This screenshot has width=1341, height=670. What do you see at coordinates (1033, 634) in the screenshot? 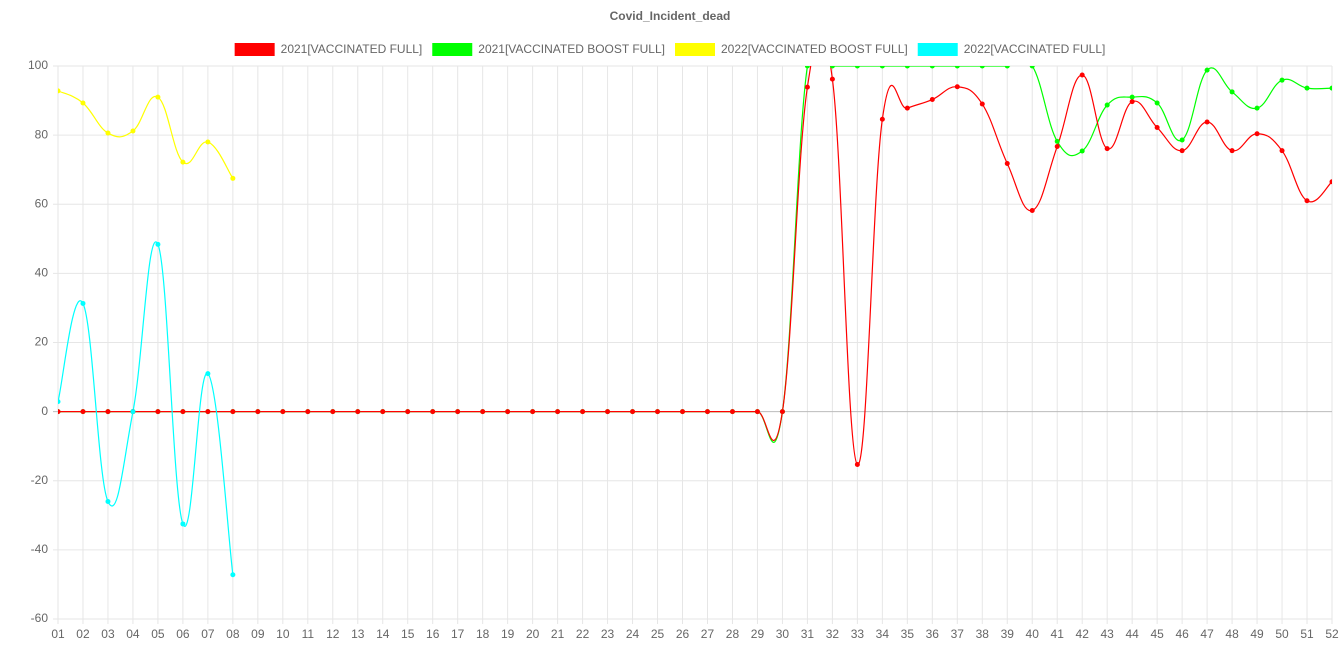
I see `x-tick-label: 40` at bounding box center [1033, 634].